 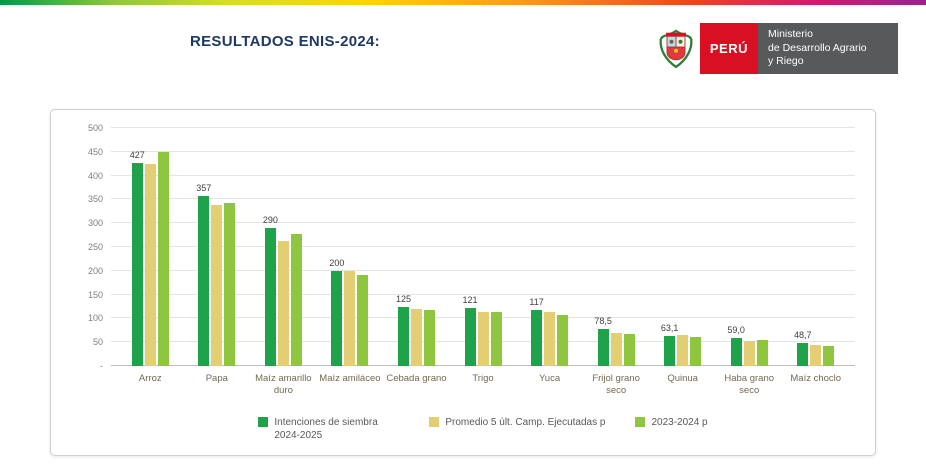 What do you see at coordinates (749, 385) in the screenshot?
I see `x-axis-label: Haba grano seco` at bounding box center [749, 385].